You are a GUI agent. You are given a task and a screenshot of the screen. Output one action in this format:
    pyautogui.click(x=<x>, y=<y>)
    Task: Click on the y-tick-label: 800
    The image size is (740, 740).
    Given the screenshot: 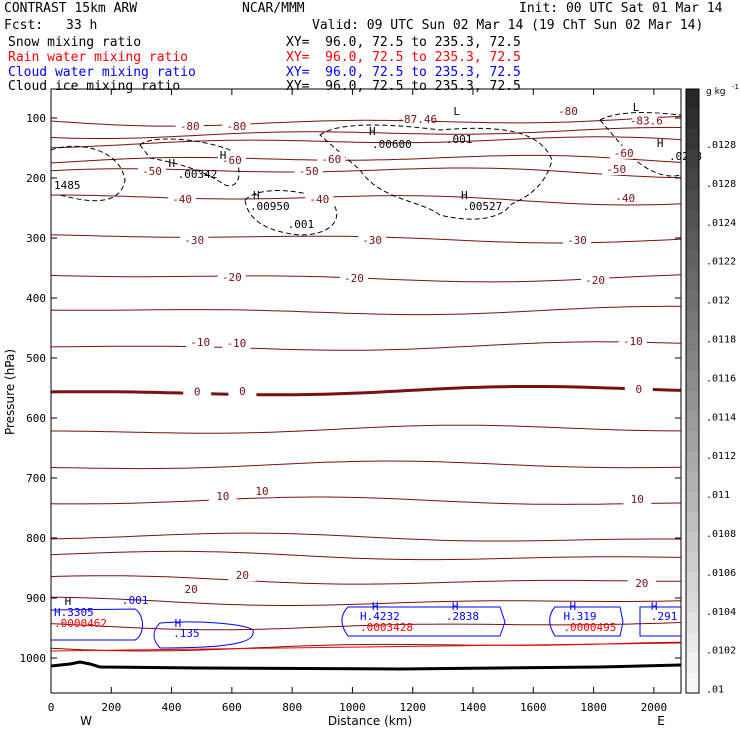 What is the action you would take?
    pyautogui.click(x=36, y=538)
    